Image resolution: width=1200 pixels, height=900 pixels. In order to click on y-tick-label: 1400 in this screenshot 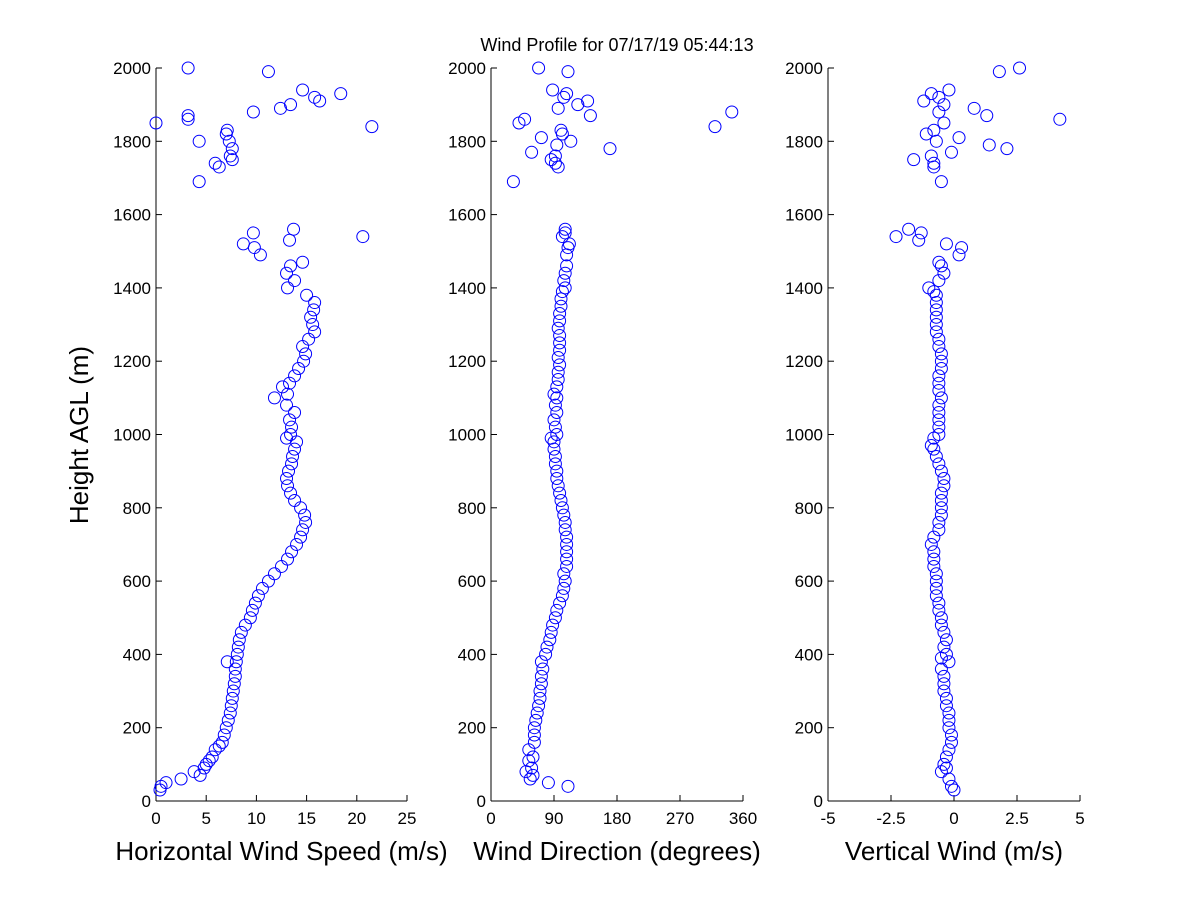, I will do `click(132, 288)`.